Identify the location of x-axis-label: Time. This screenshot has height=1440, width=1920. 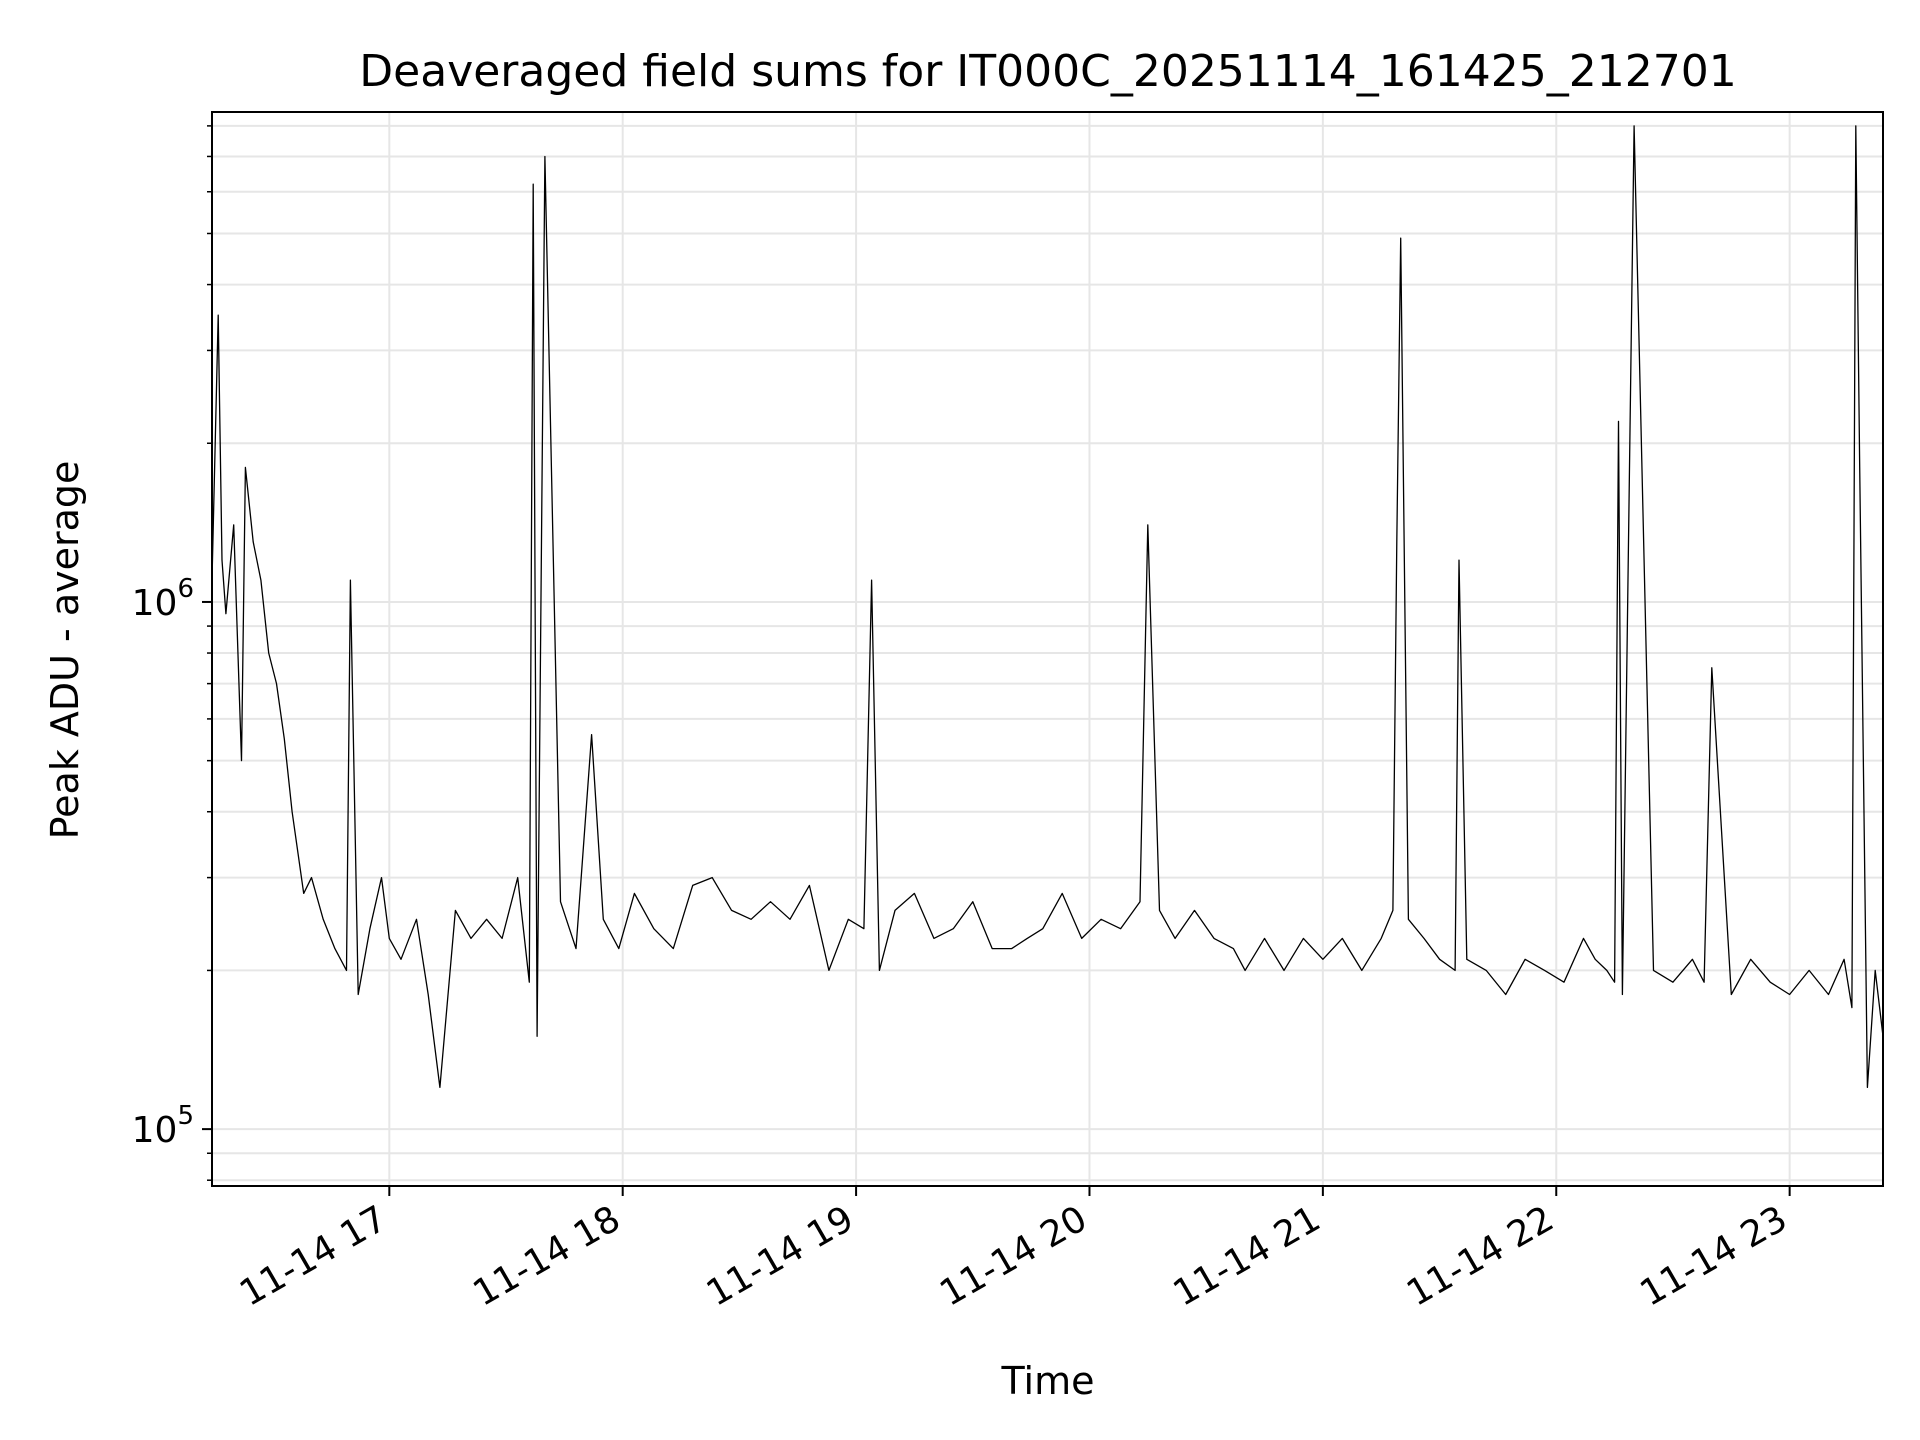
(1048, 1381).